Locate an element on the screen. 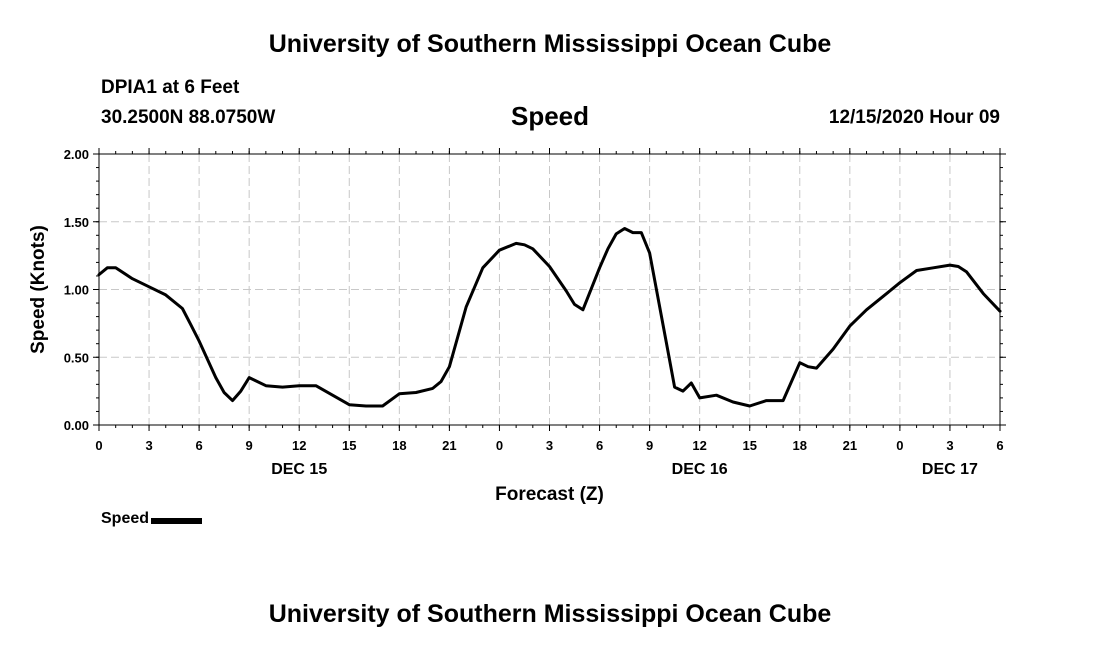 Image resolution: width=1100 pixels, height=650 pixels. coordinates-label: 30.2500N 88.0750W is located at coordinates (188, 117).